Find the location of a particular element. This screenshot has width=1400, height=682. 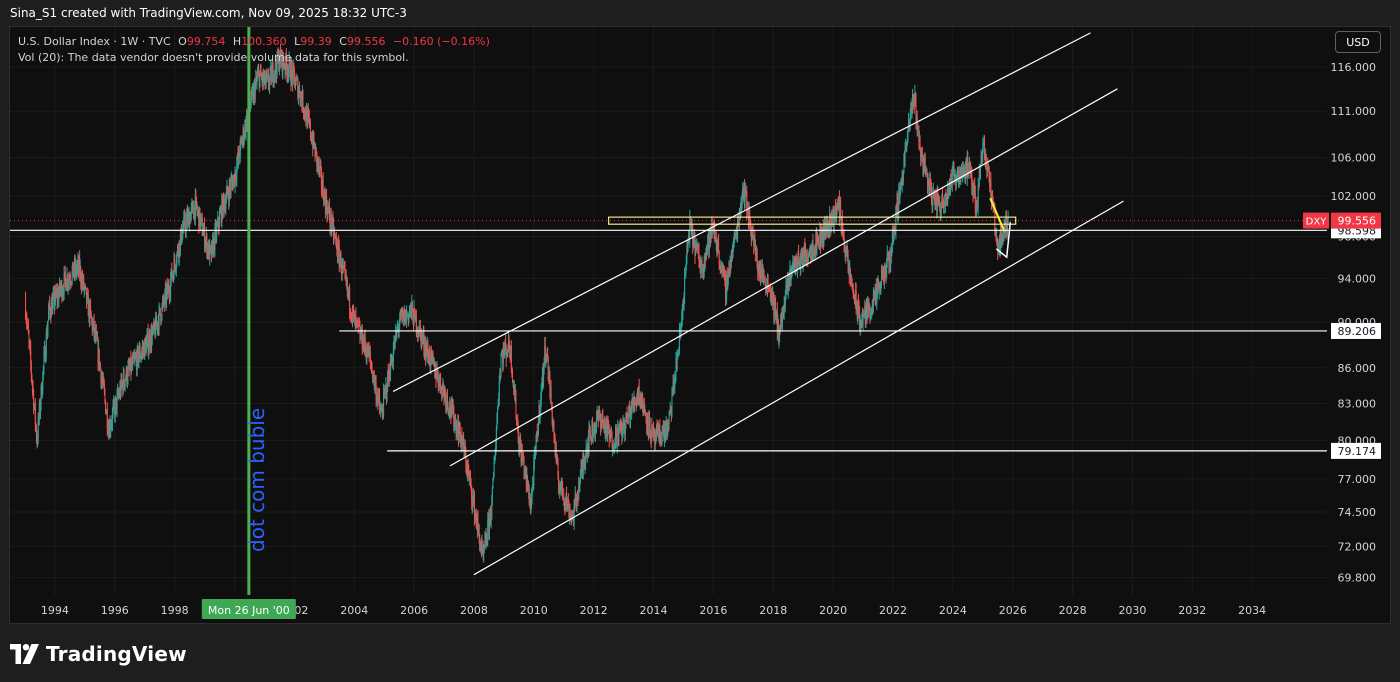

tradingview-logo: TradingView is located at coordinates (98, 654).